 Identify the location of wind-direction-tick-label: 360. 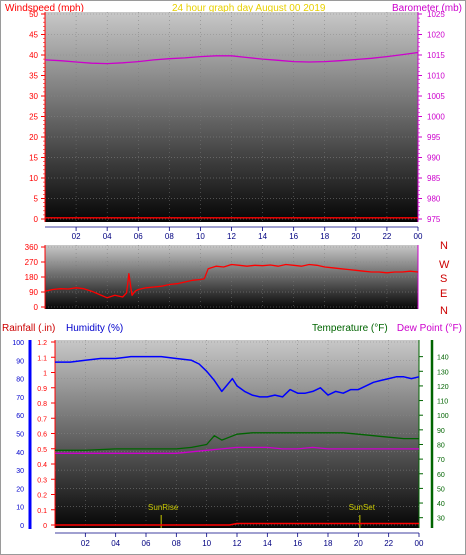
(32, 247).